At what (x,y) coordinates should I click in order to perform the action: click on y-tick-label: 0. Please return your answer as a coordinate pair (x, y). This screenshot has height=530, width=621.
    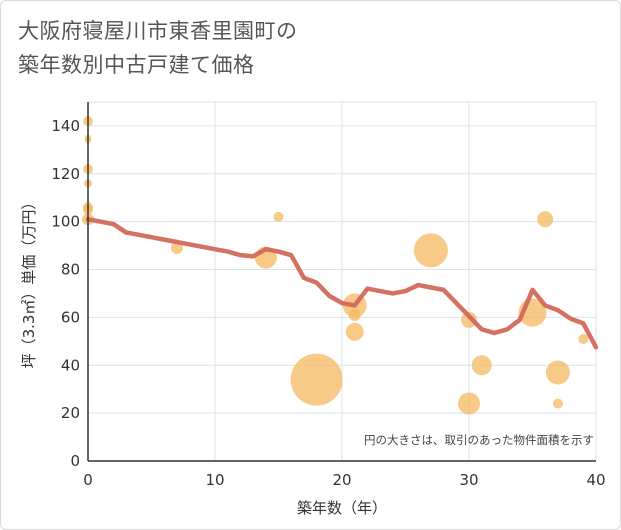
    Looking at the image, I should click on (75, 461).